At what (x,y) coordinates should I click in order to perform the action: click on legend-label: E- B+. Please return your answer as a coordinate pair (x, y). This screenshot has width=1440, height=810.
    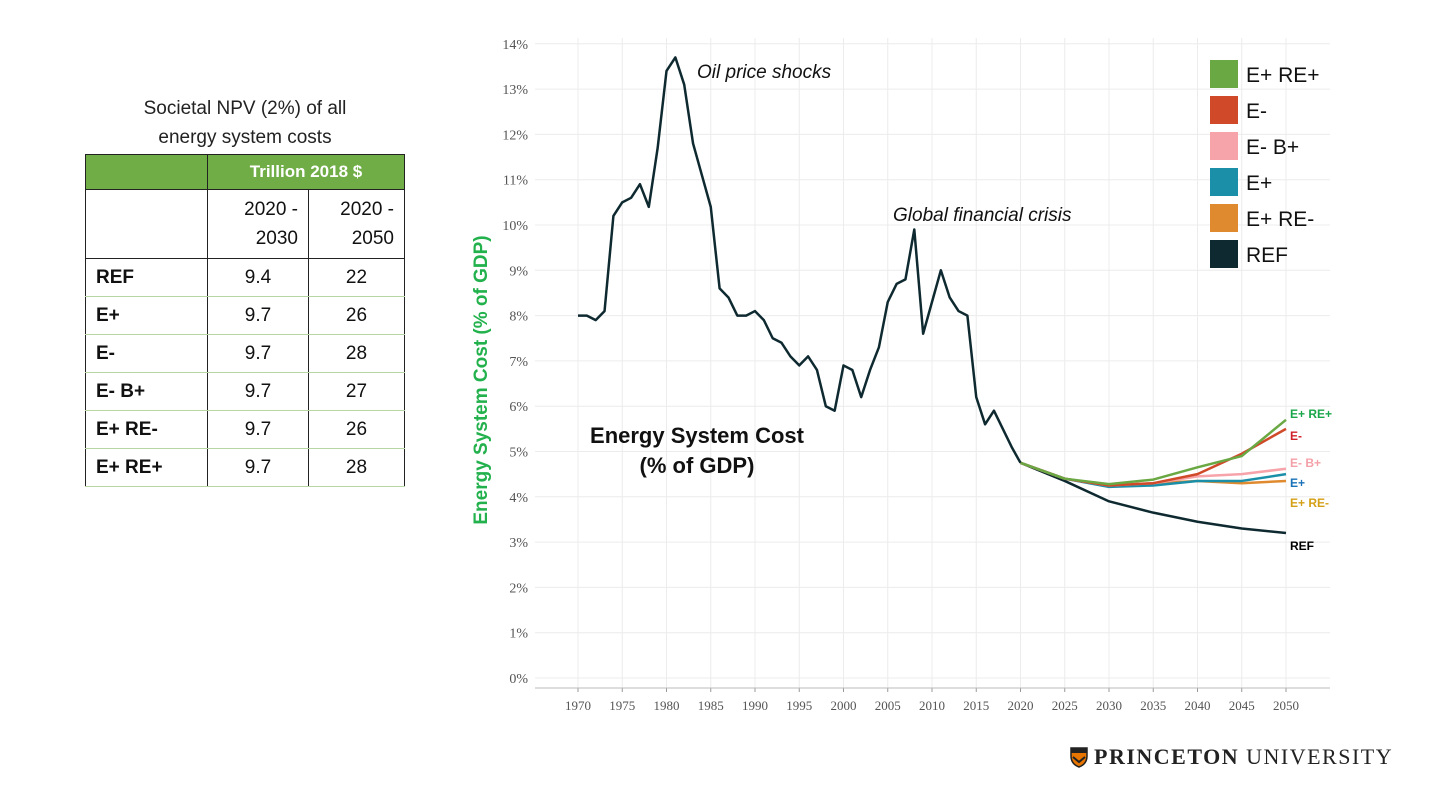
    Looking at the image, I should click on (1272, 147).